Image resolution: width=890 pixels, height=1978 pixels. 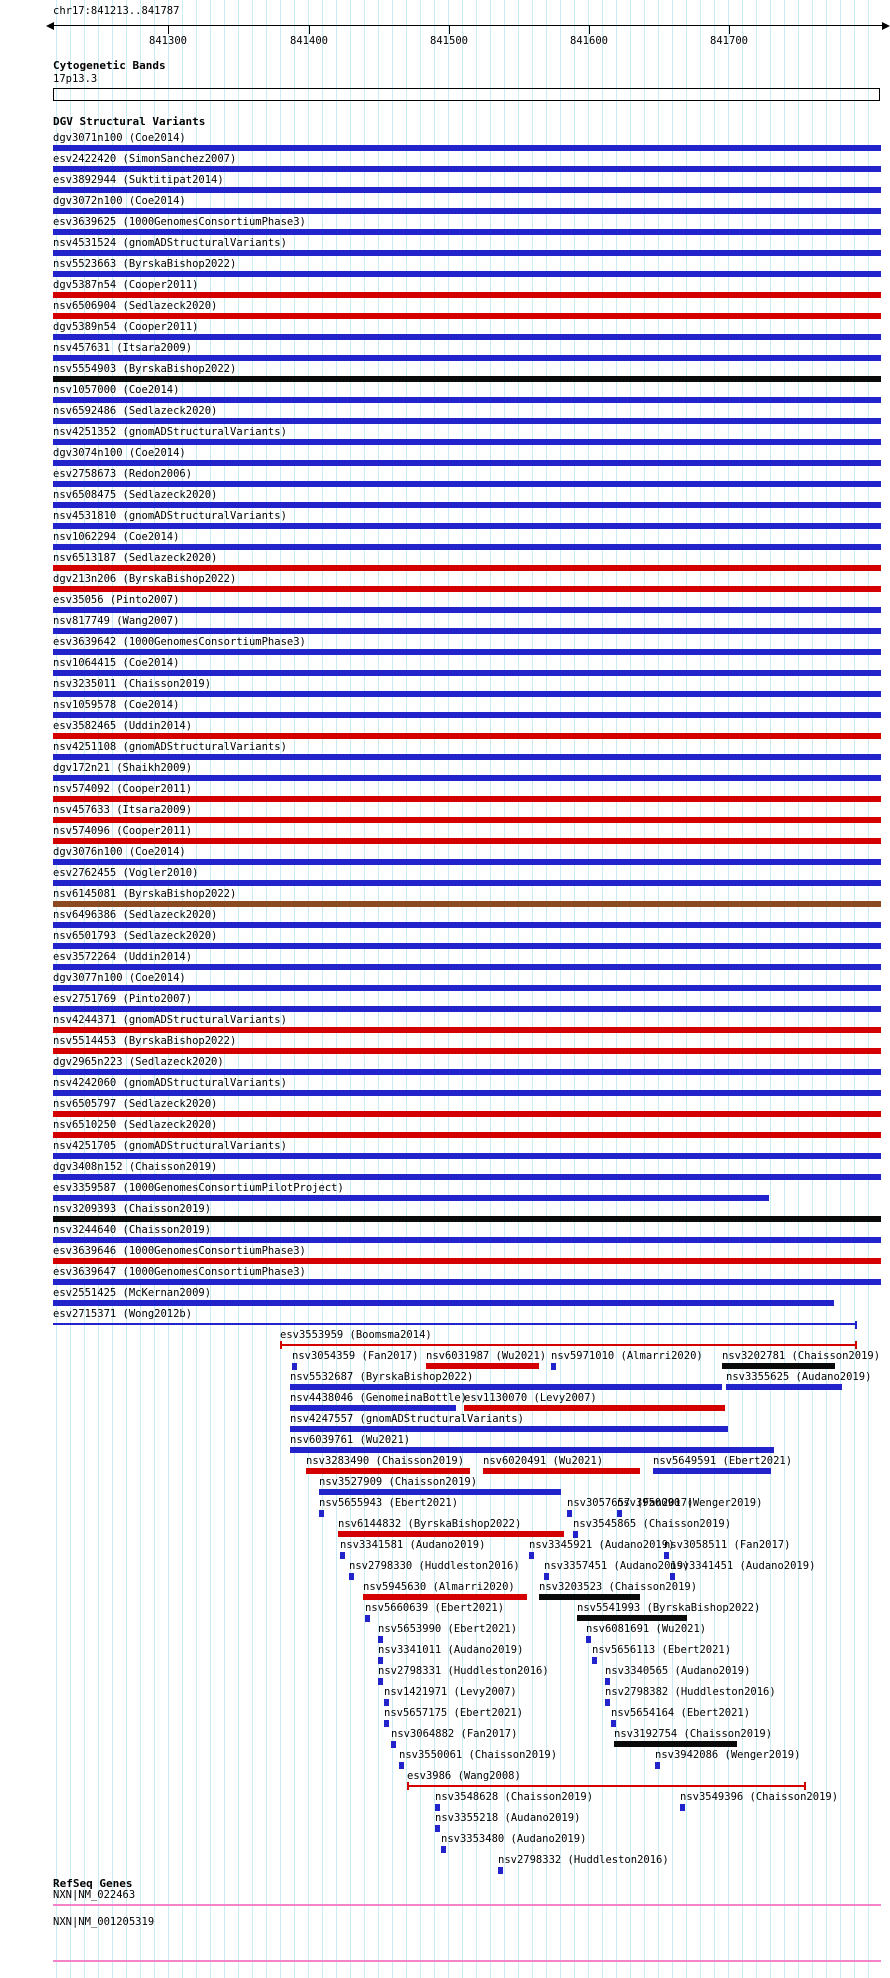 What do you see at coordinates (799, 1377) in the screenshot?
I see `variant-label: nsv3355625 (Audano2019)` at bounding box center [799, 1377].